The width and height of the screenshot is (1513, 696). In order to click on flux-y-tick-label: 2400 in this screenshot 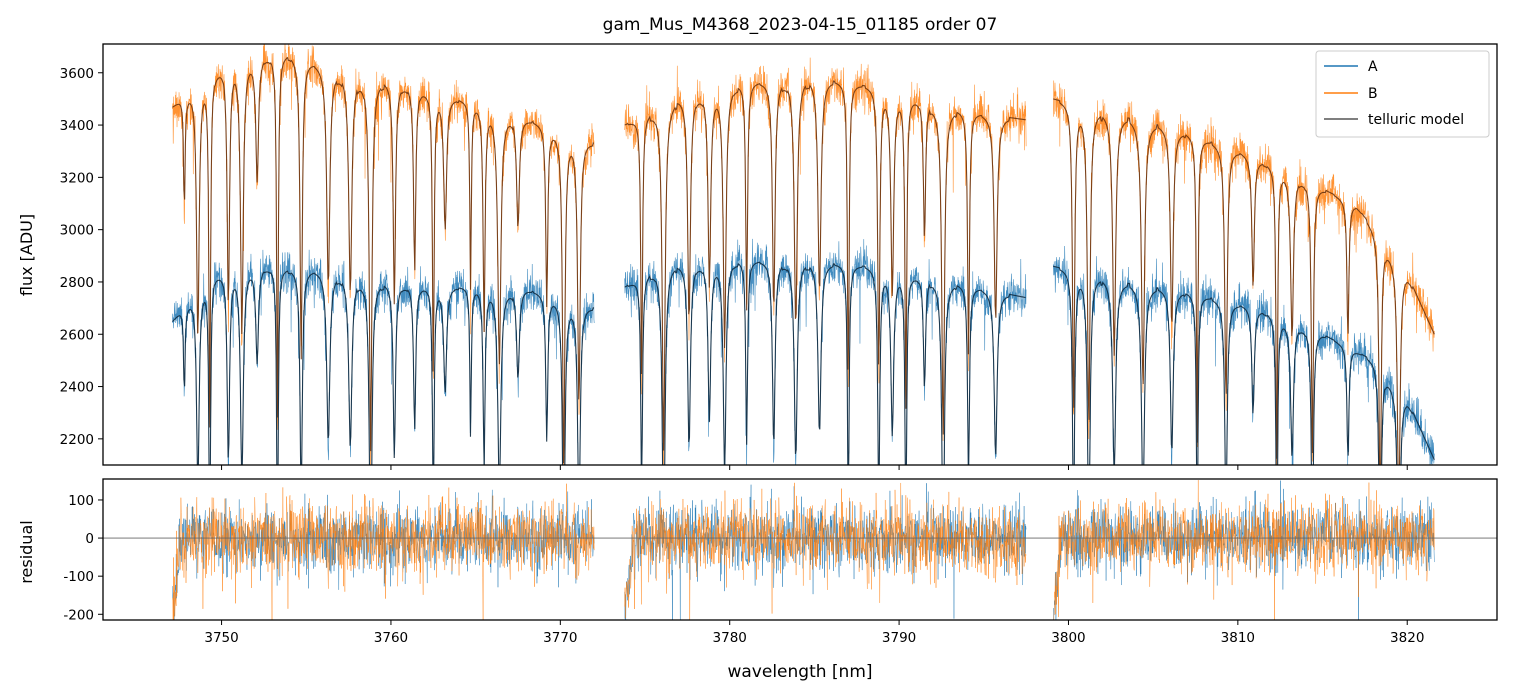, I will do `click(77, 388)`.